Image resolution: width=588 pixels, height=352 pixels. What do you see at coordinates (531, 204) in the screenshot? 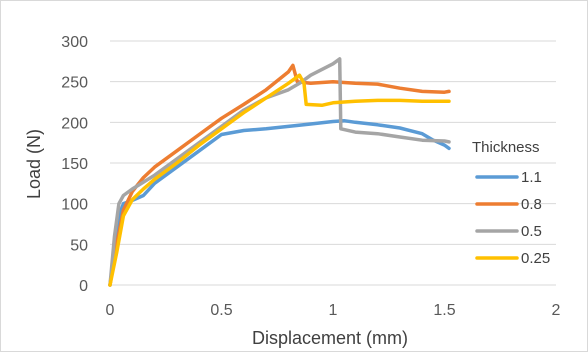
I see `legend-label-0.8: 0.8` at bounding box center [531, 204].